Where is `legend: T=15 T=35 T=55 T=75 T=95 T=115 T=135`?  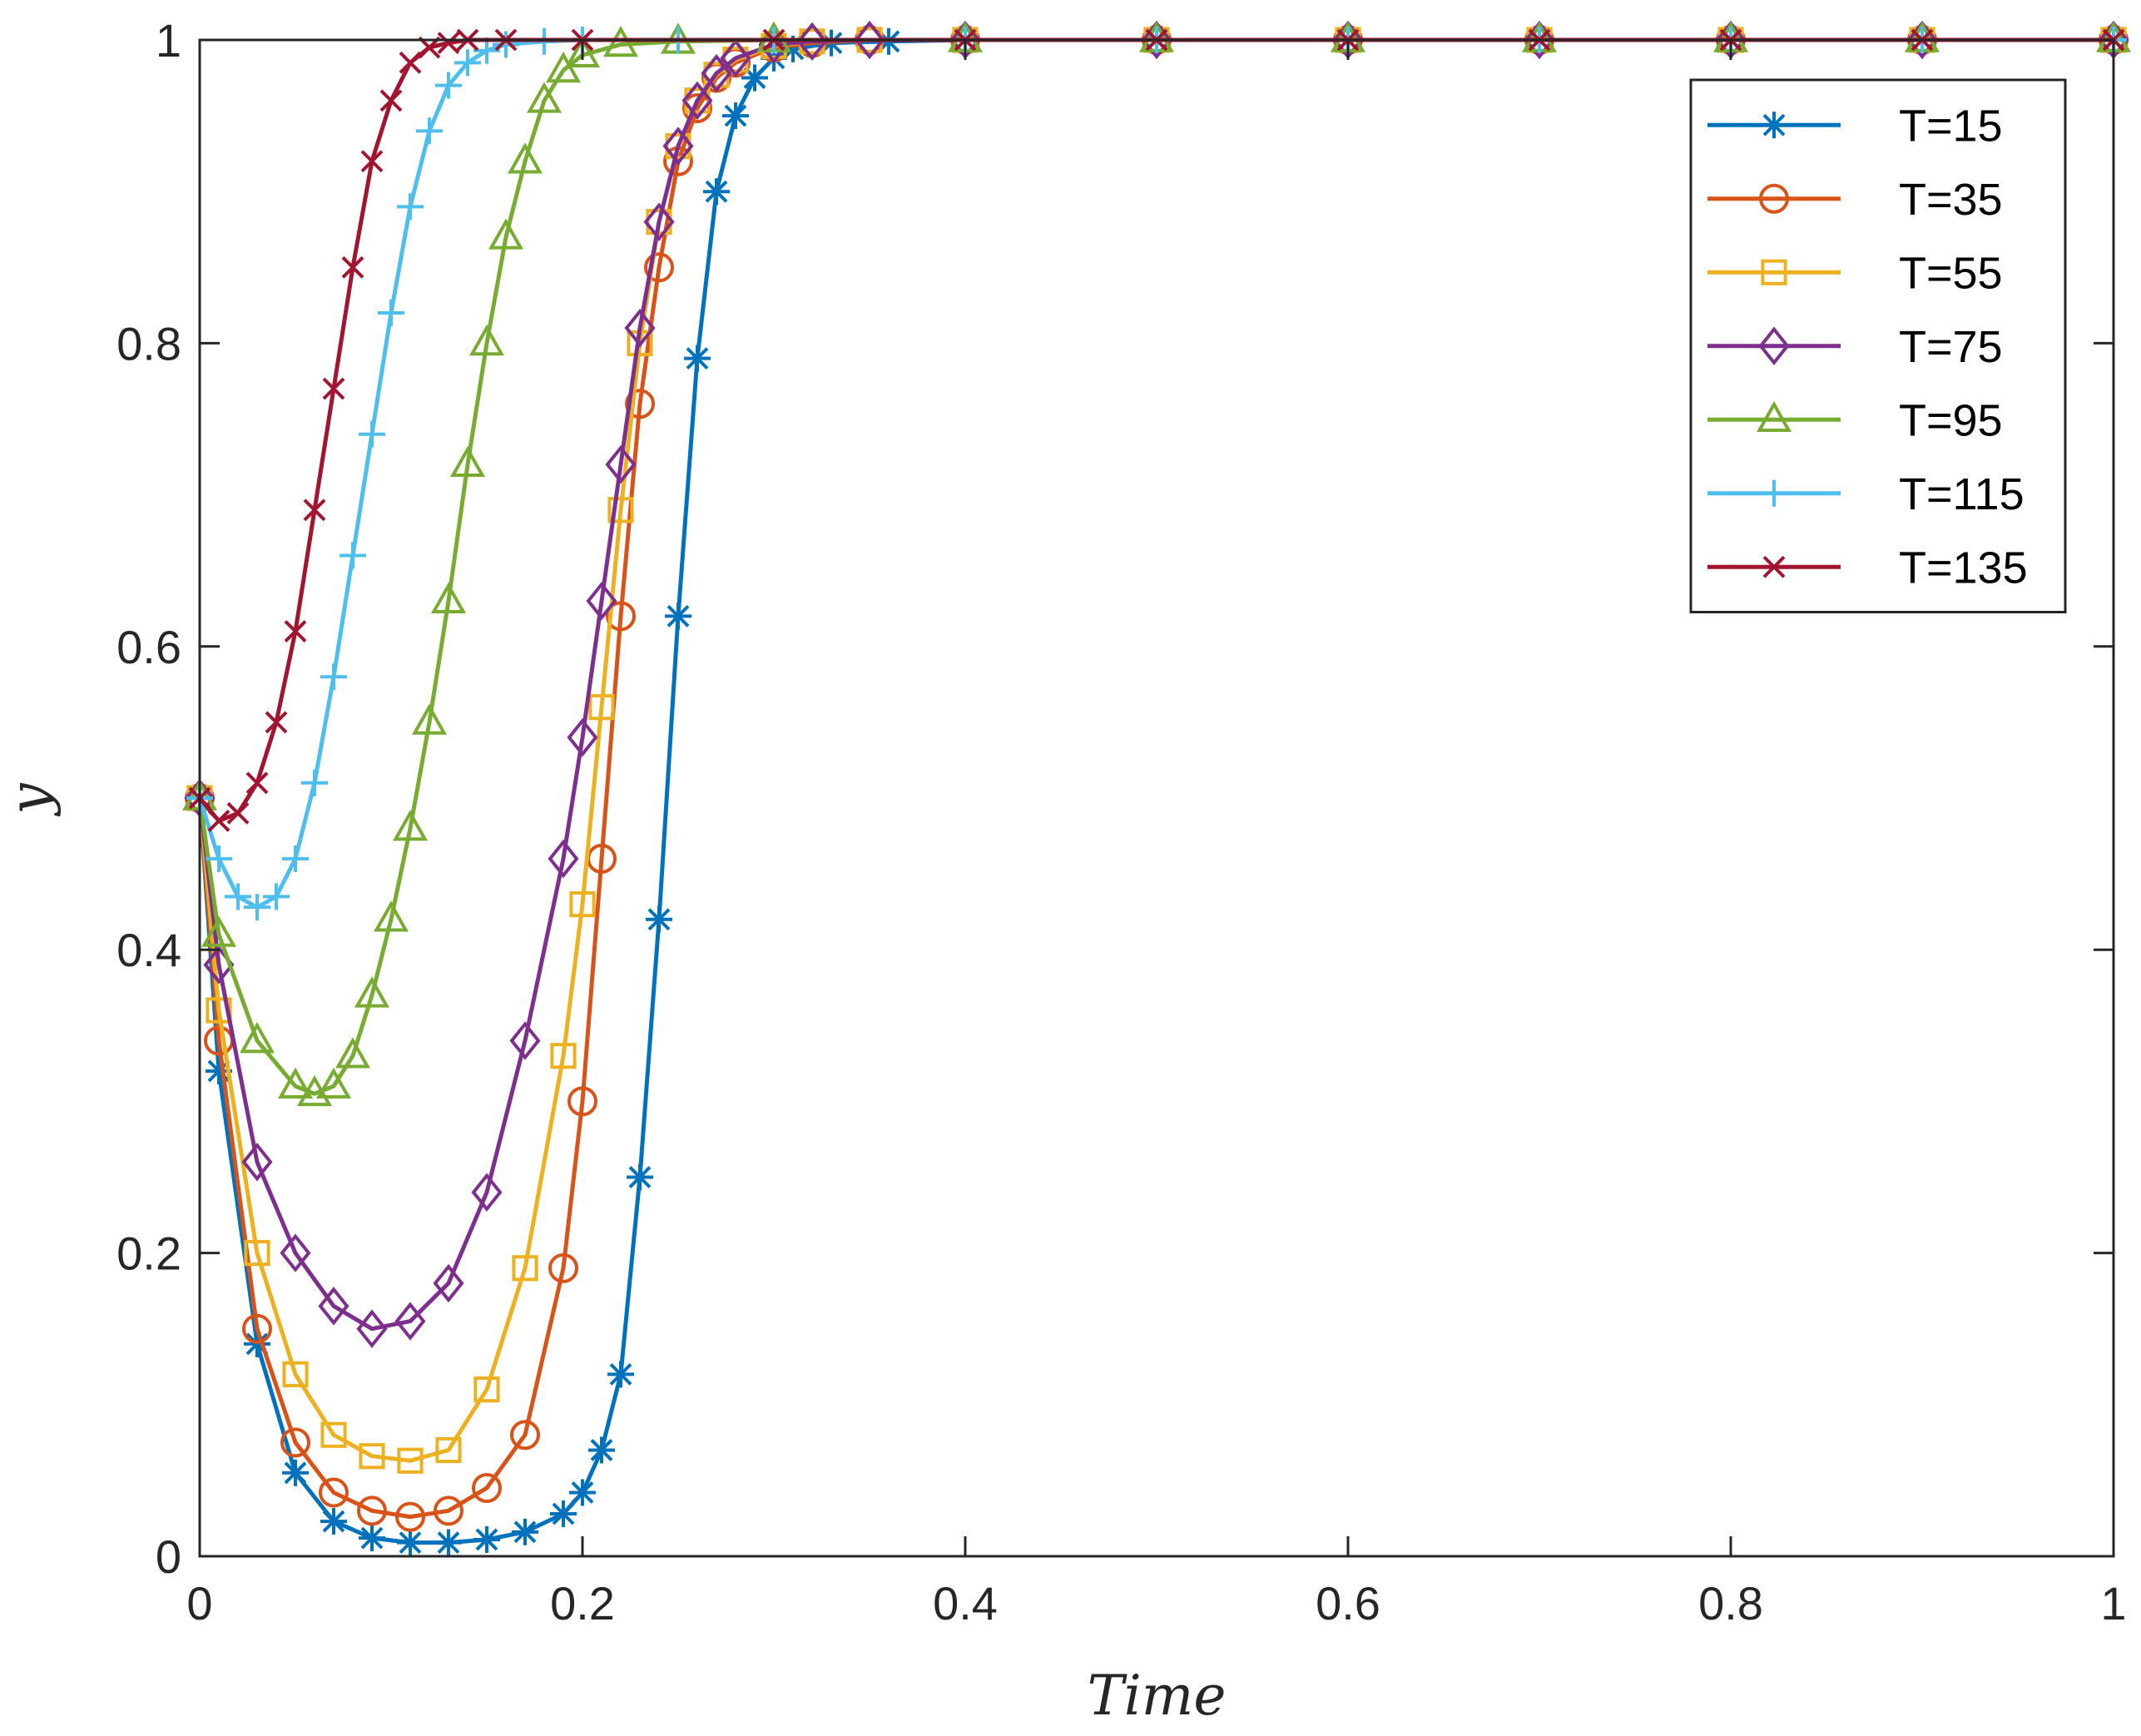
legend: T=15 T=35 T=55 T=75 T=95 T=115 T=135 is located at coordinates (1878, 346).